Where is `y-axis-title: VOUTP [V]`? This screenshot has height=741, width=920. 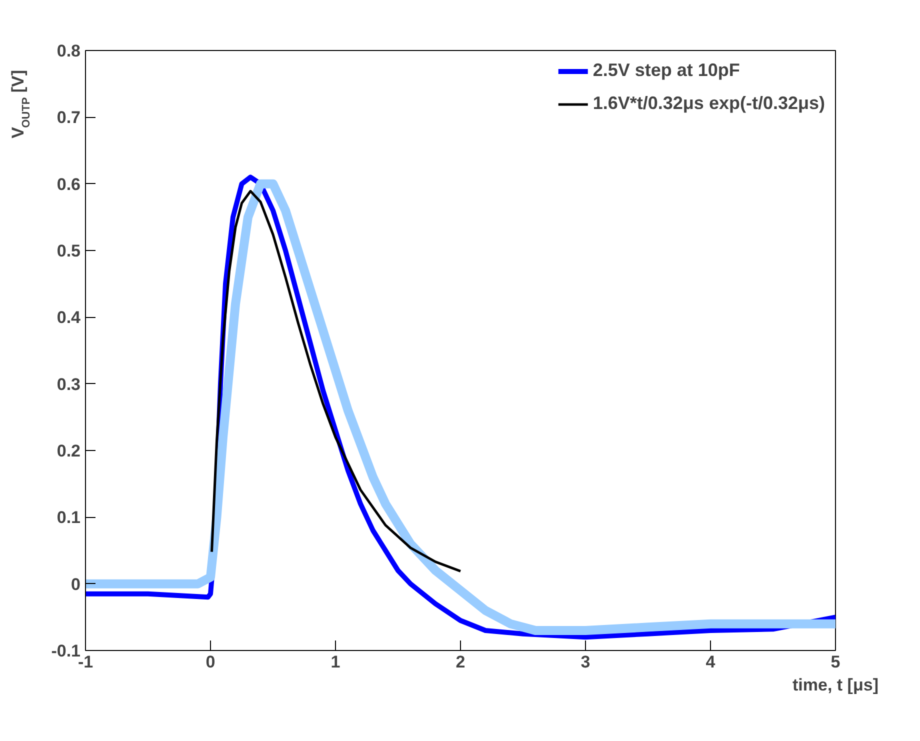 y-axis-title: VOUTP [V] is located at coordinates (20, 104).